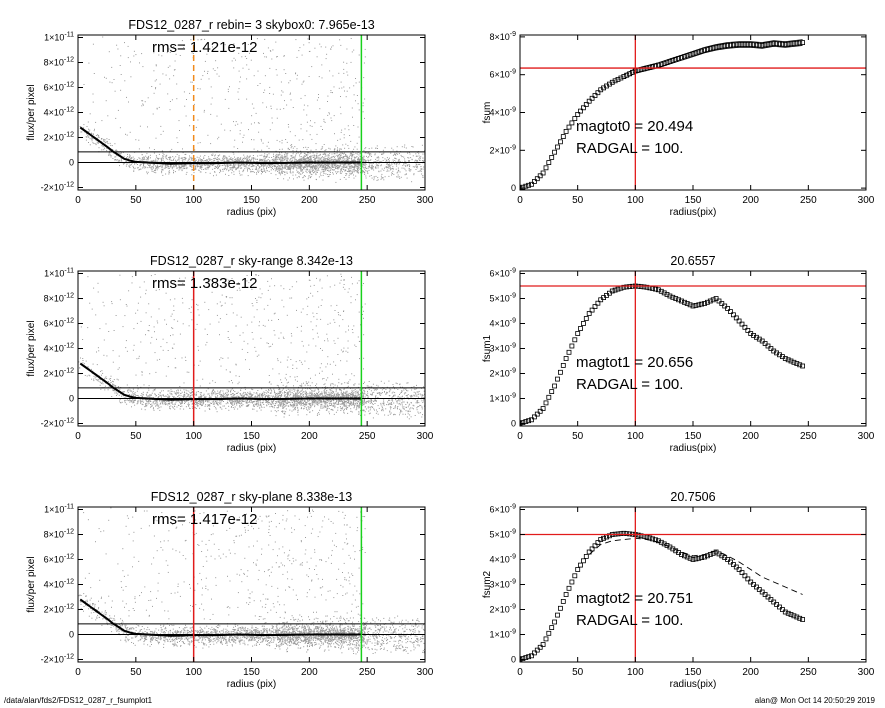  I want to click on y-tick-label: 1×10⁻¹¹, so click(59, 37).